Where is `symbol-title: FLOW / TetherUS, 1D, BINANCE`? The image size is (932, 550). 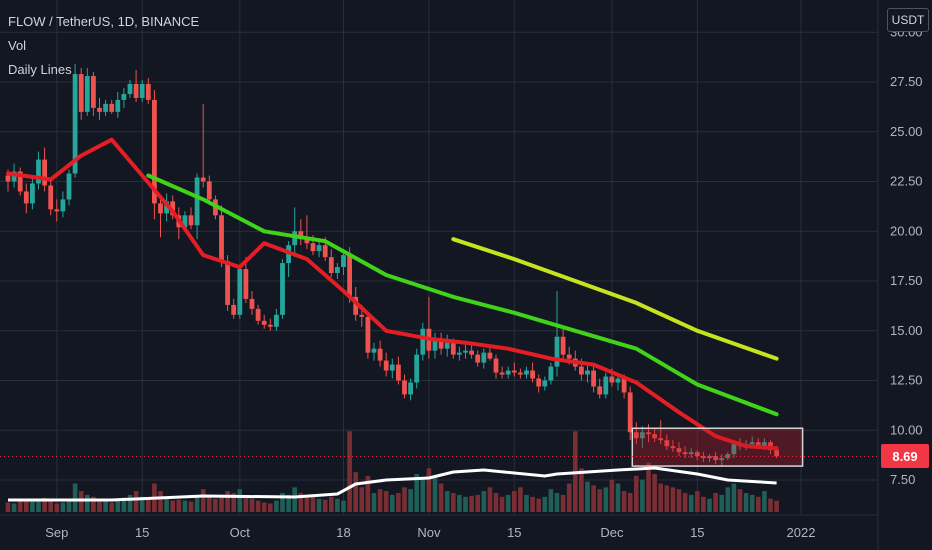 symbol-title: FLOW / TetherUS, 1D, BINANCE is located at coordinates (104, 21).